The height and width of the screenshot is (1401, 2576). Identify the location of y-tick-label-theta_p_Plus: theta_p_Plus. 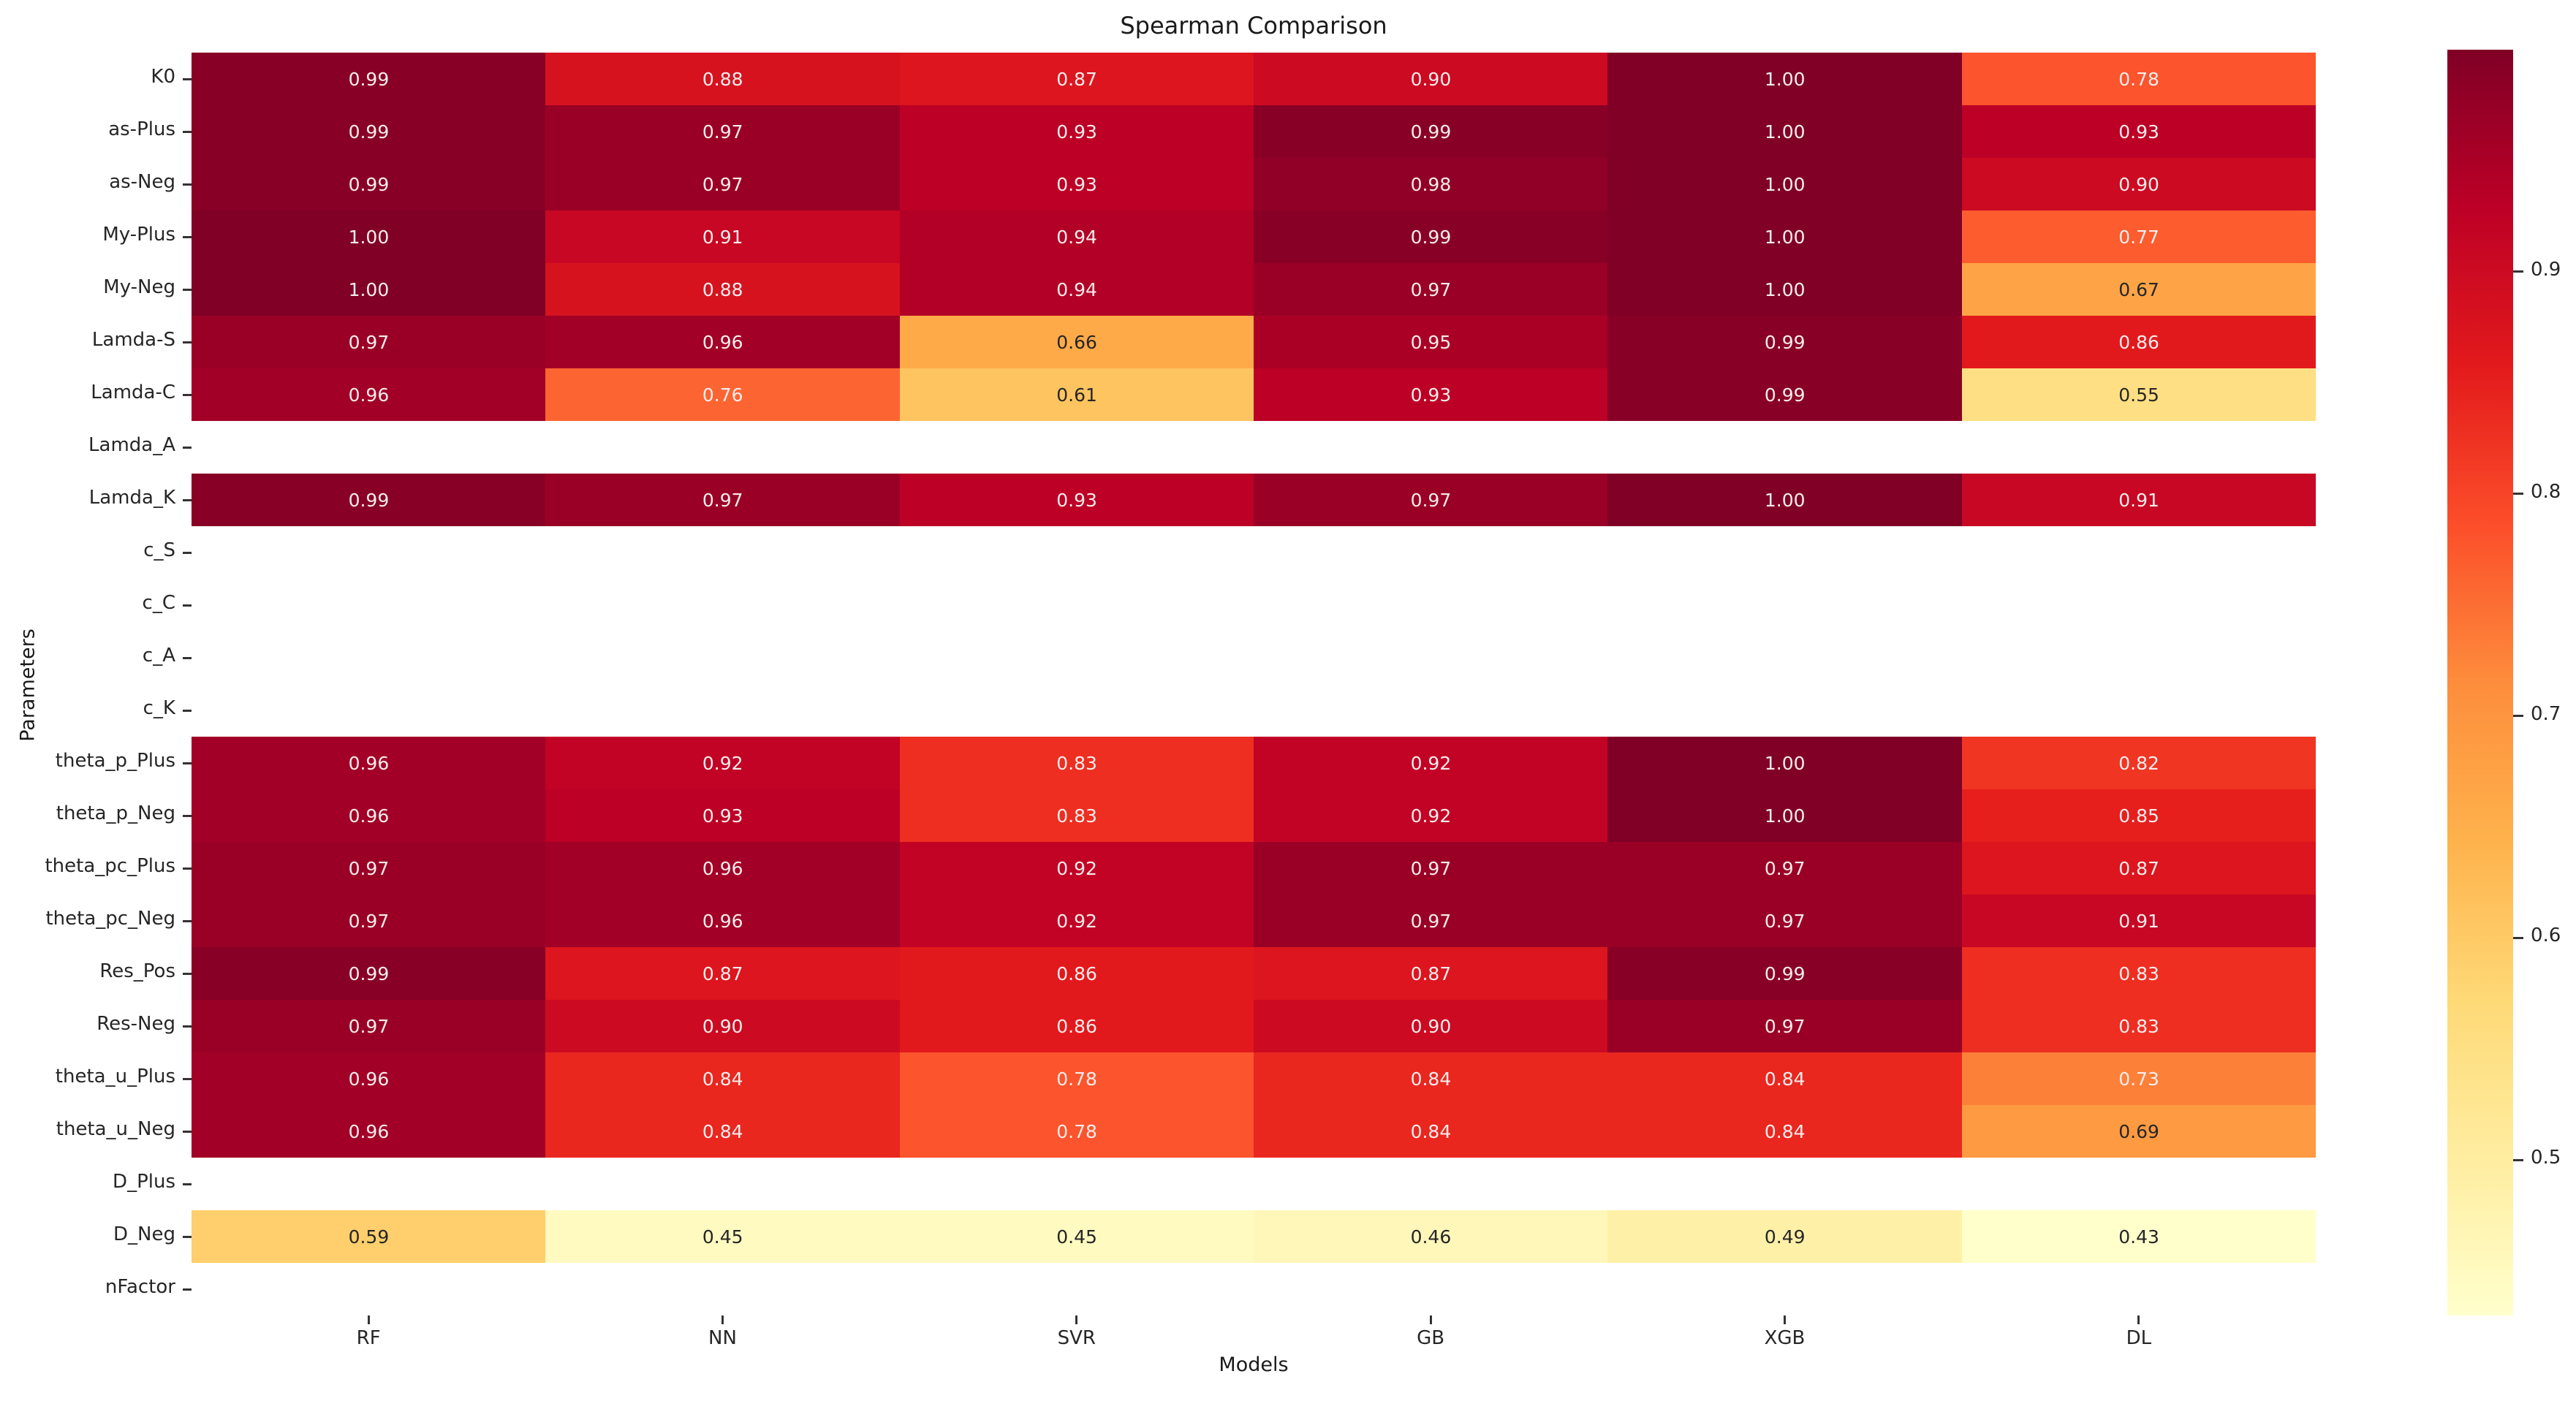
(115, 761).